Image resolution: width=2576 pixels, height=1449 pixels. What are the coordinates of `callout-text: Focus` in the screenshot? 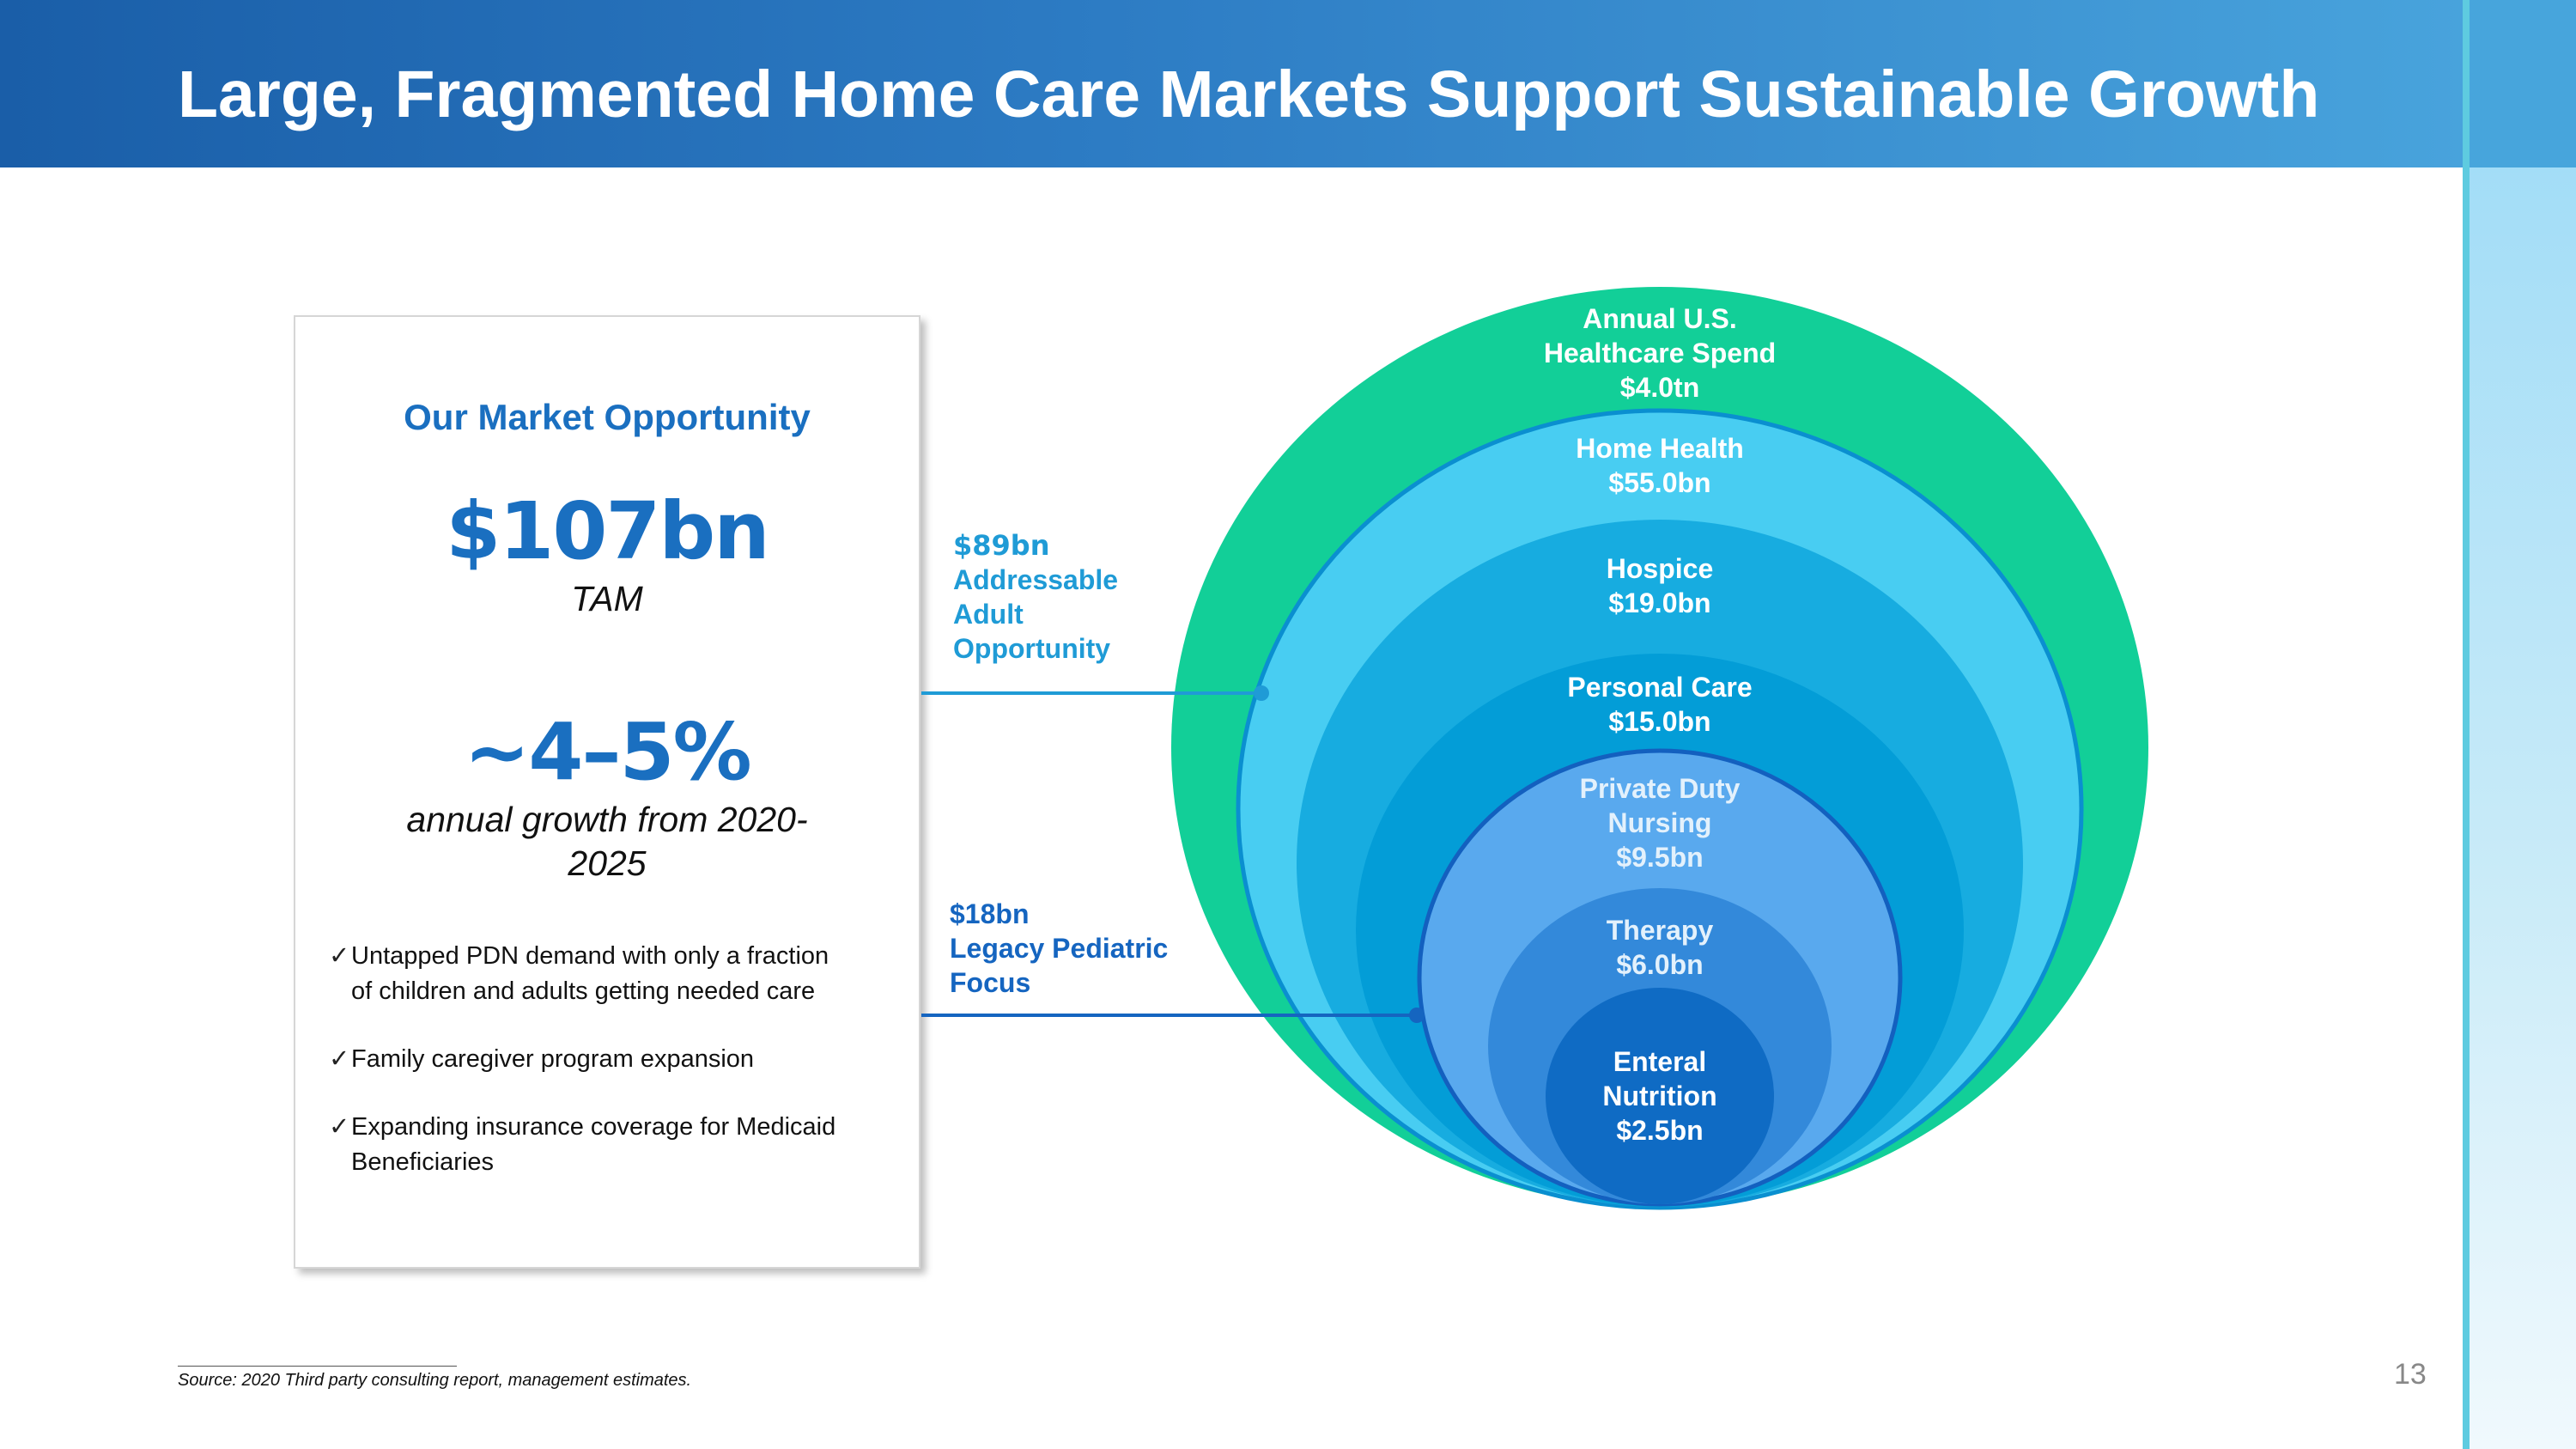 It's located at (991, 982).